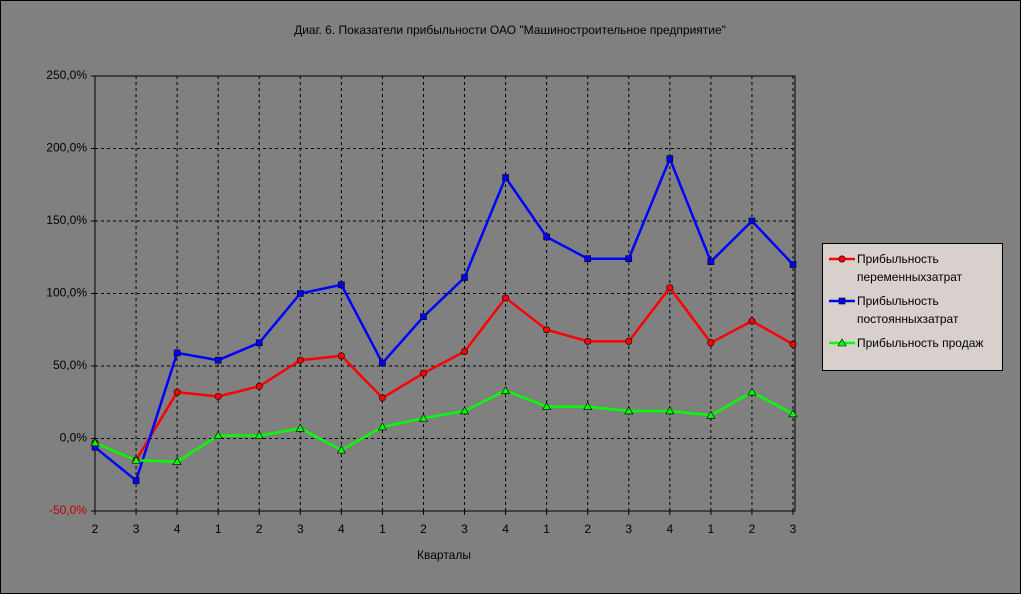 The width and height of the screenshot is (1021, 594). I want to click on legend-entry: Прибыльность продаж, so click(912, 343).